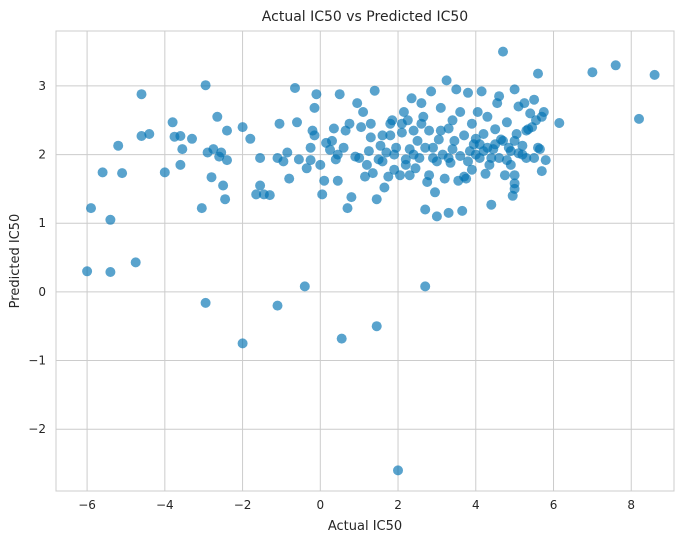  I want to click on y-tick-label: −1, so click(37, 361).